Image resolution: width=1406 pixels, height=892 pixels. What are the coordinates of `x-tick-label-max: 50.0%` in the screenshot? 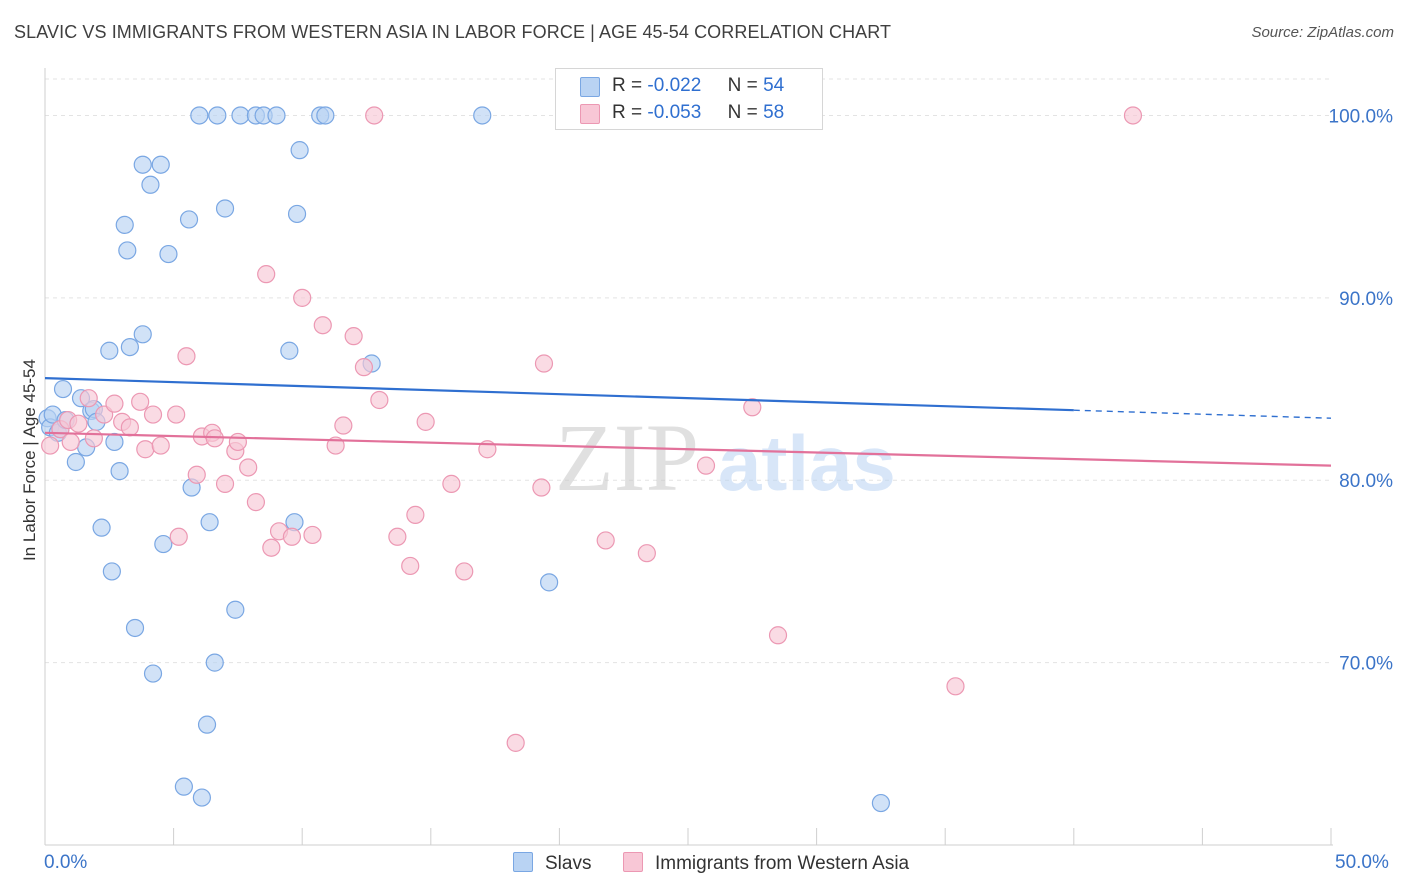 It's located at (1362, 862).